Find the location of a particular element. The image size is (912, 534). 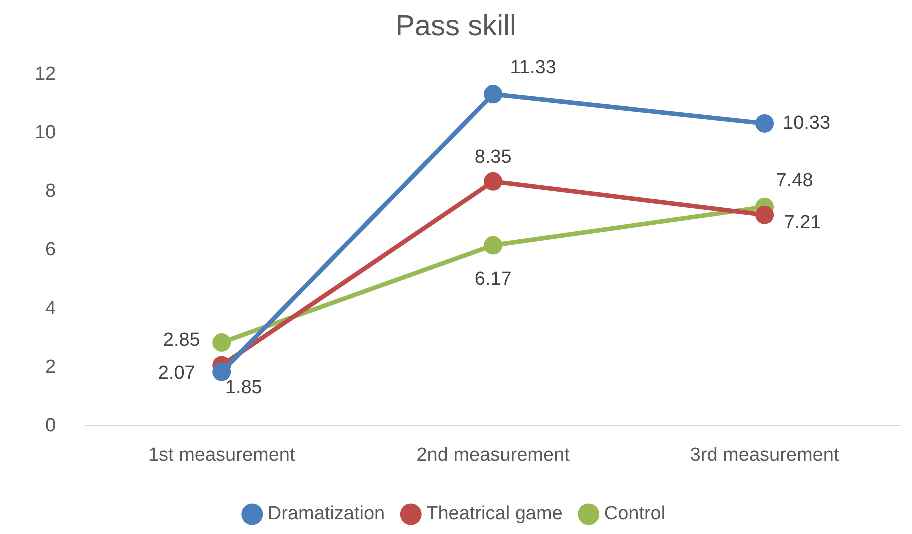

legend-label: Dramatization is located at coordinates (327, 514).